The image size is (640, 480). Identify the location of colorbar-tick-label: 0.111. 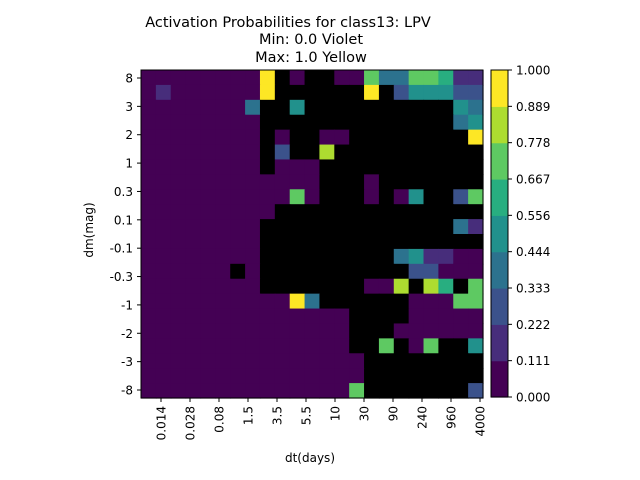
(533, 361).